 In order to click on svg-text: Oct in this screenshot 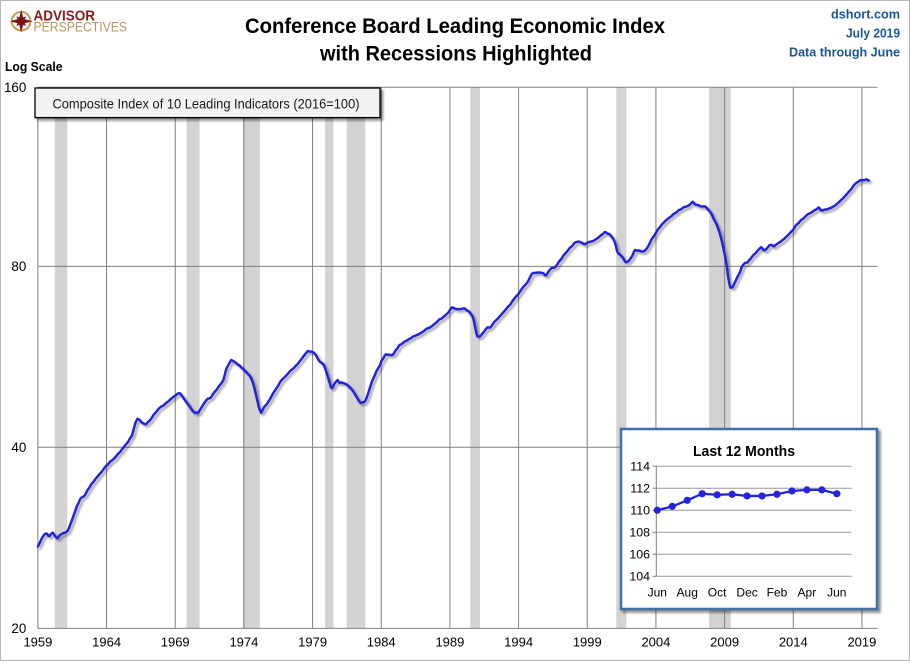, I will do `click(717, 593)`.